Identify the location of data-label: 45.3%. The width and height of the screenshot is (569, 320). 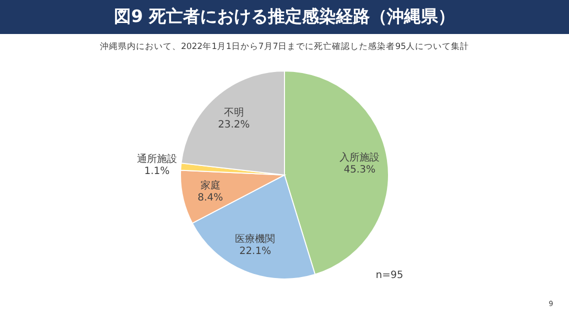
(360, 170).